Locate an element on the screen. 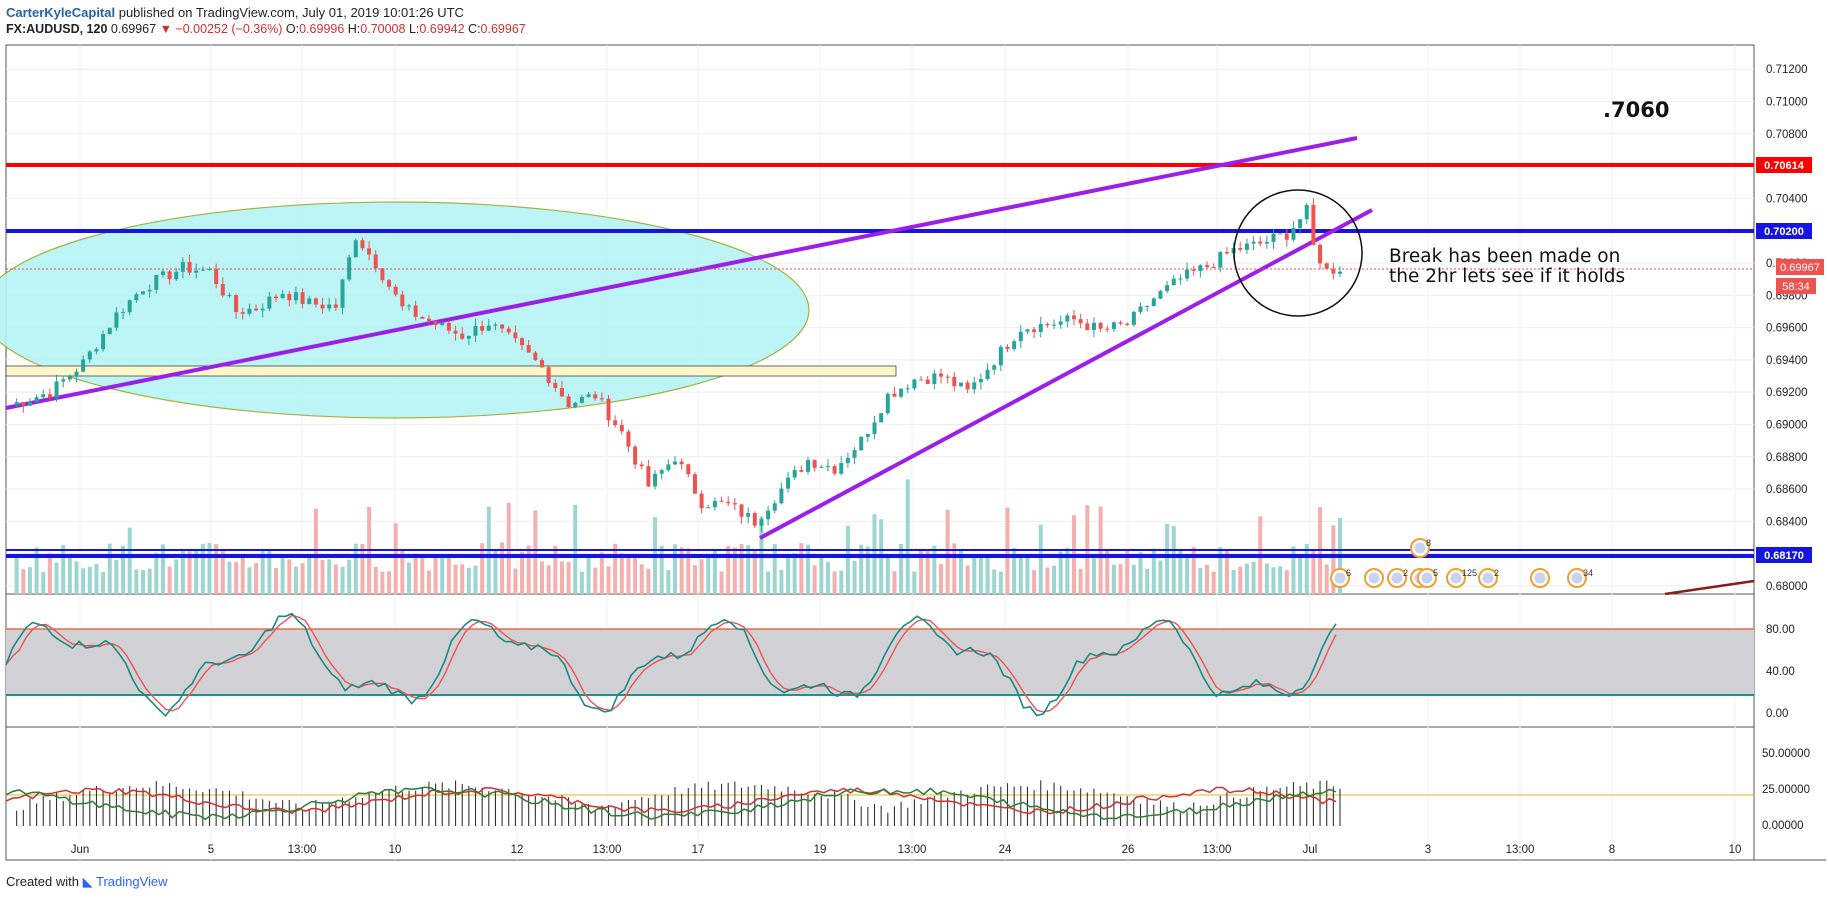  stochastic-axis: 80.00 40.00 0.00 is located at coordinates (1780, 672).